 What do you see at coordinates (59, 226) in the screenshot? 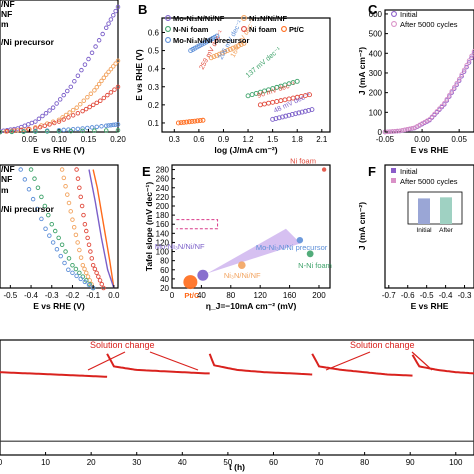
I see `panel-d-frame` at bounding box center [59, 226].